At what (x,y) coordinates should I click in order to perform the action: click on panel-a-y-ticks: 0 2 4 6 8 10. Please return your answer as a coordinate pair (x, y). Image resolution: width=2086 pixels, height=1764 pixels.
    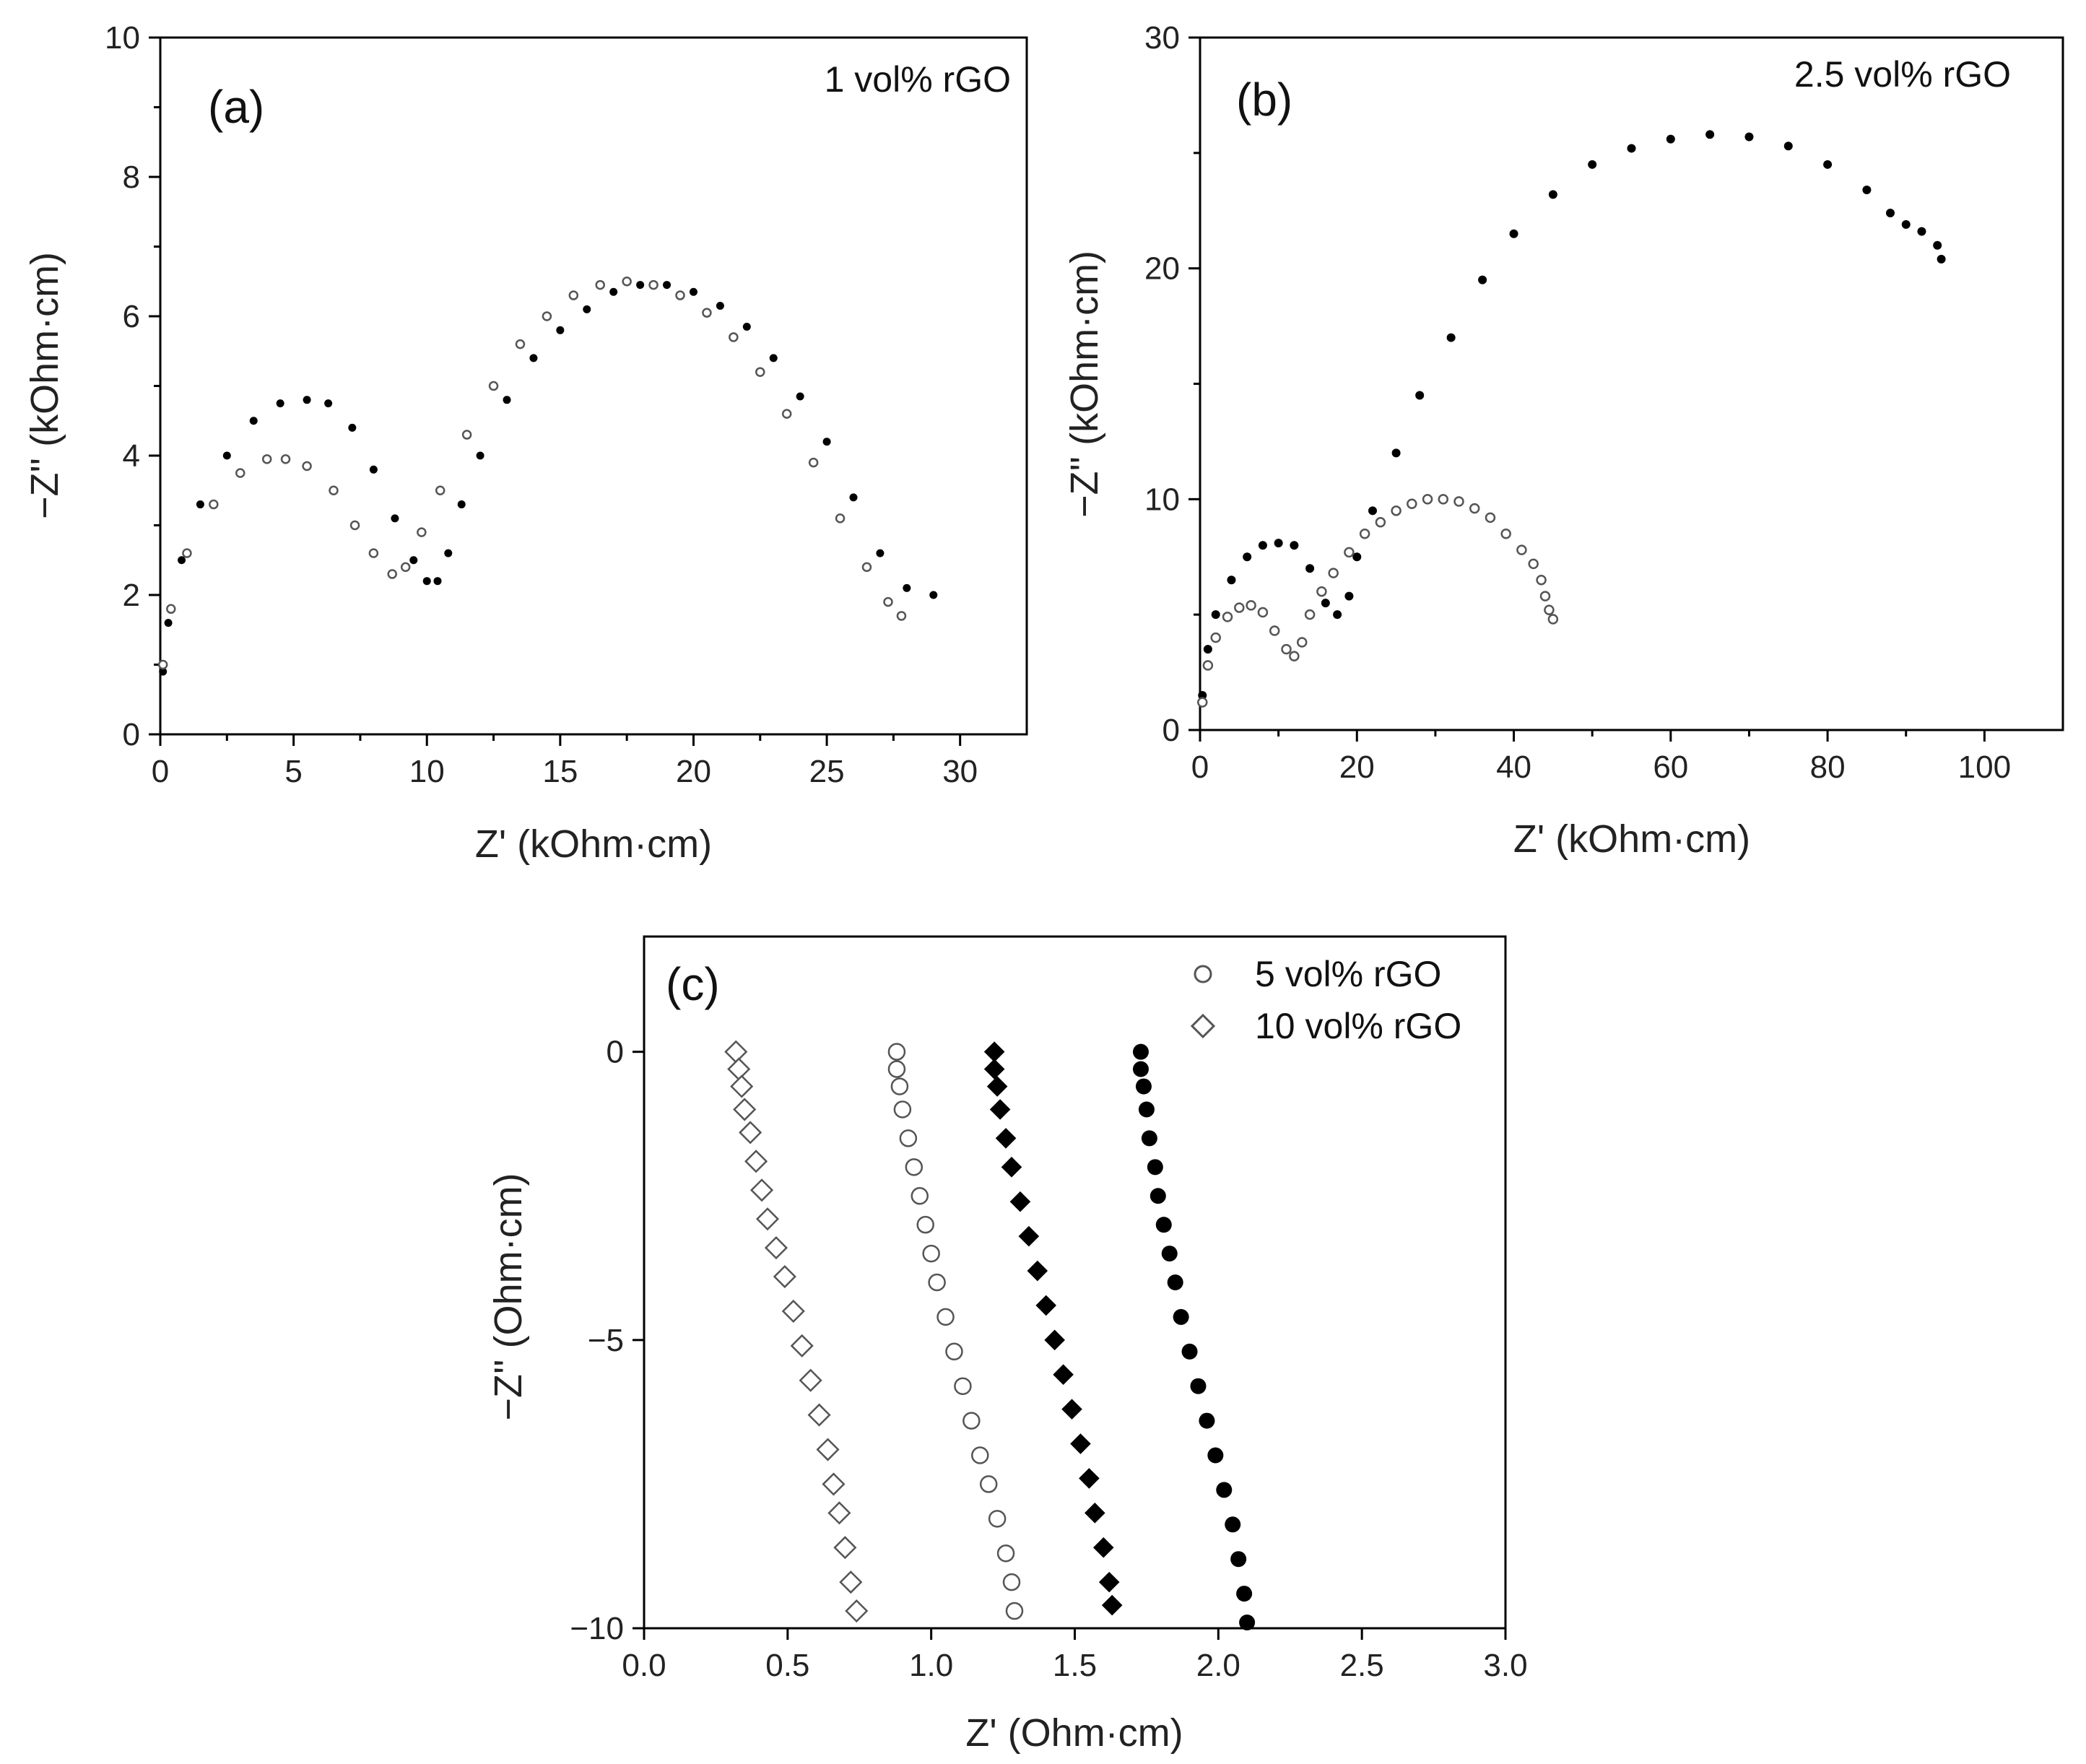
    Looking at the image, I should click on (132, 386).